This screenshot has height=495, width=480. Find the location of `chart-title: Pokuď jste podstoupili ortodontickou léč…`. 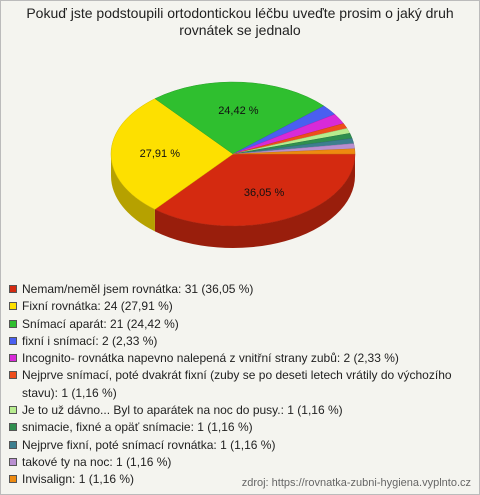

chart-title: Pokuď jste podstoupili ortodontickou léč… is located at coordinates (240, 21).